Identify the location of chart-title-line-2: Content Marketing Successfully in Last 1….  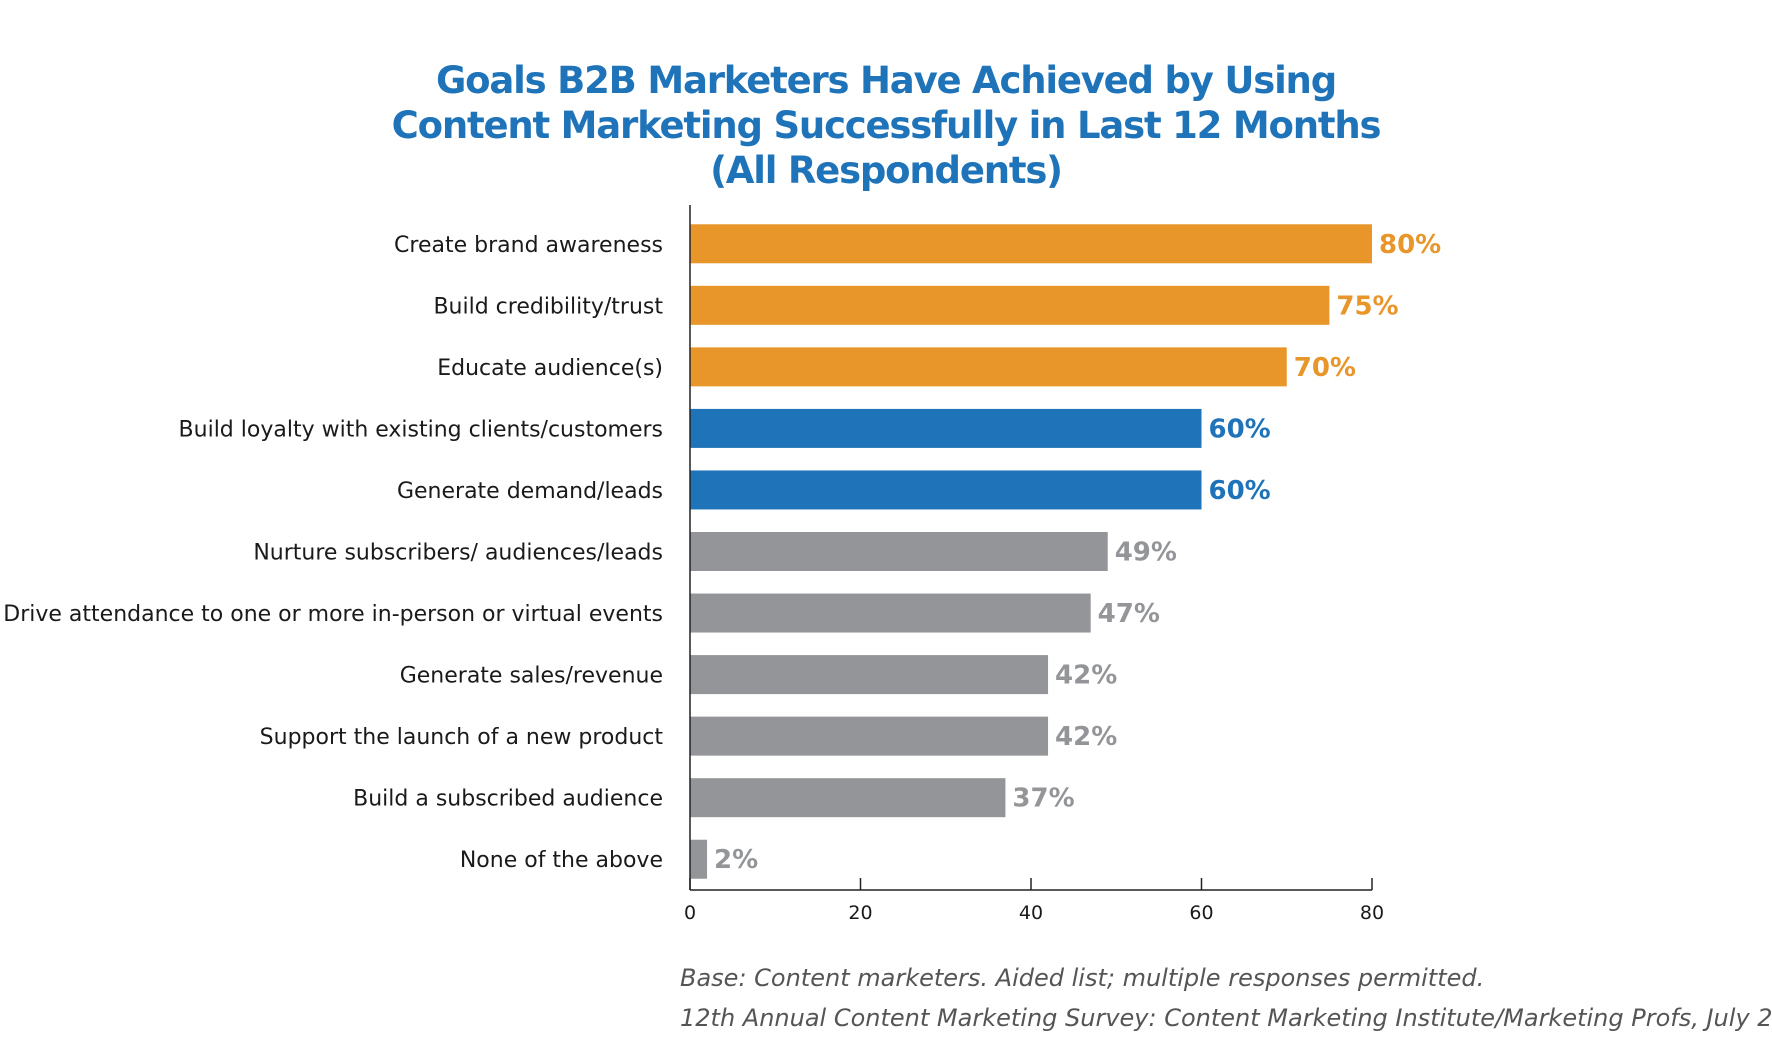
(886, 125).